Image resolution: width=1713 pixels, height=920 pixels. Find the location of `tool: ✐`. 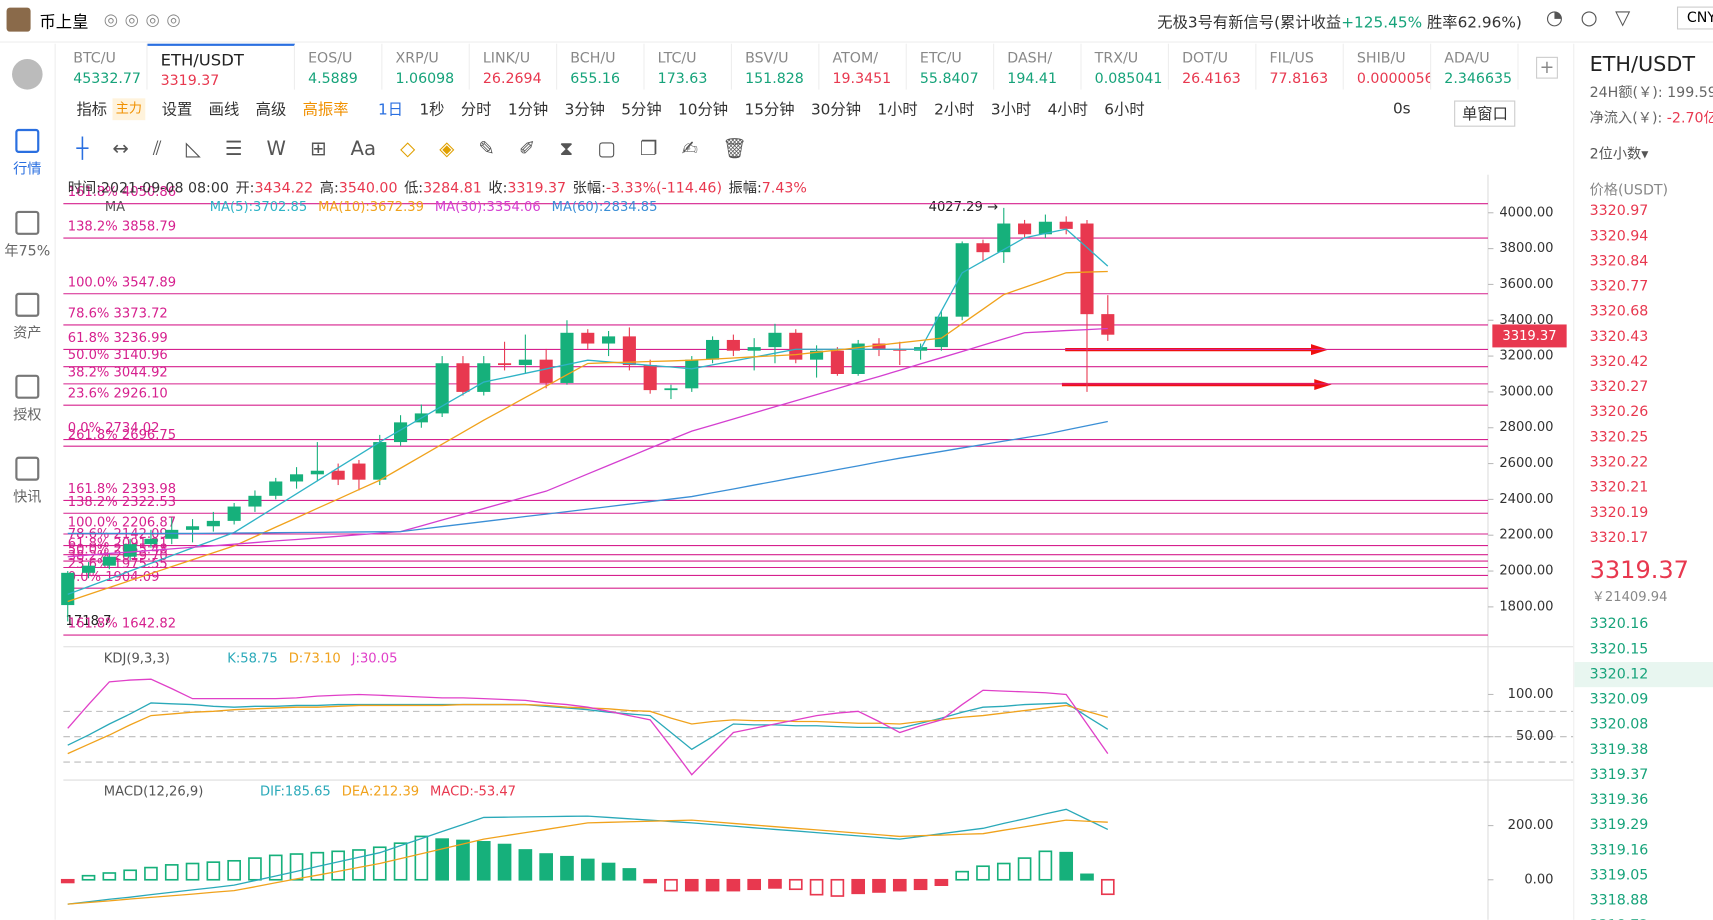

tool: ✐ is located at coordinates (527, 149).